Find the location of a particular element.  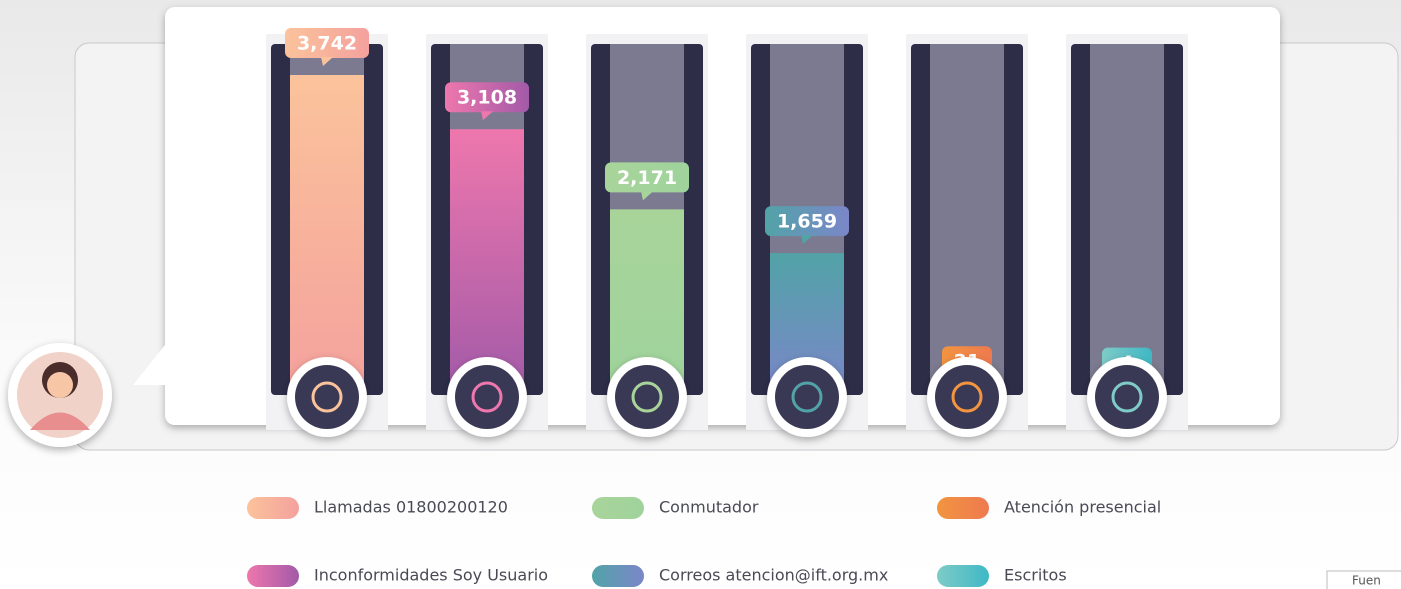

footer: Fuen is located at coordinates (1366, 581).